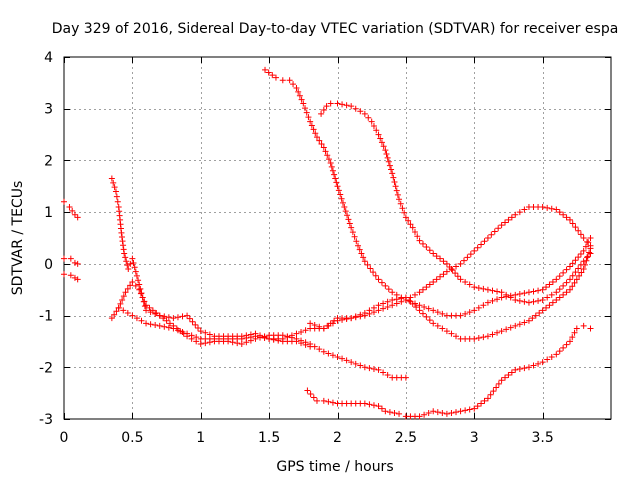 Image resolution: width=640 pixels, height=480 pixels. What do you see at coordinates (450, 293) in the screenshot?
I see `series-trace-i` at bounding box center [450, 293].